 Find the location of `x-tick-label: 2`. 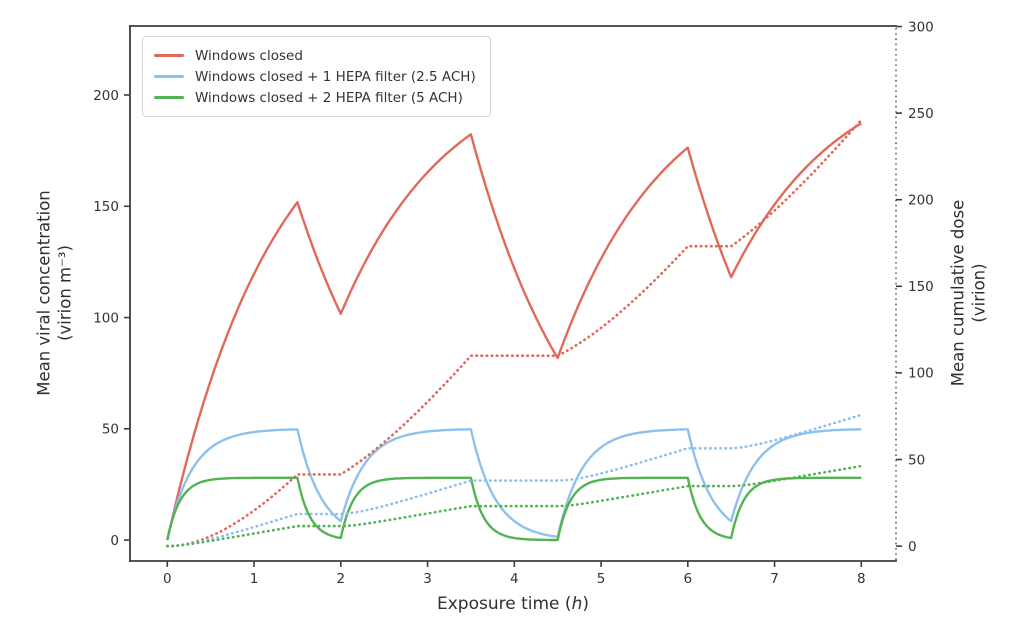

x-tick-label: 2 is located at coordinates (341, 579).